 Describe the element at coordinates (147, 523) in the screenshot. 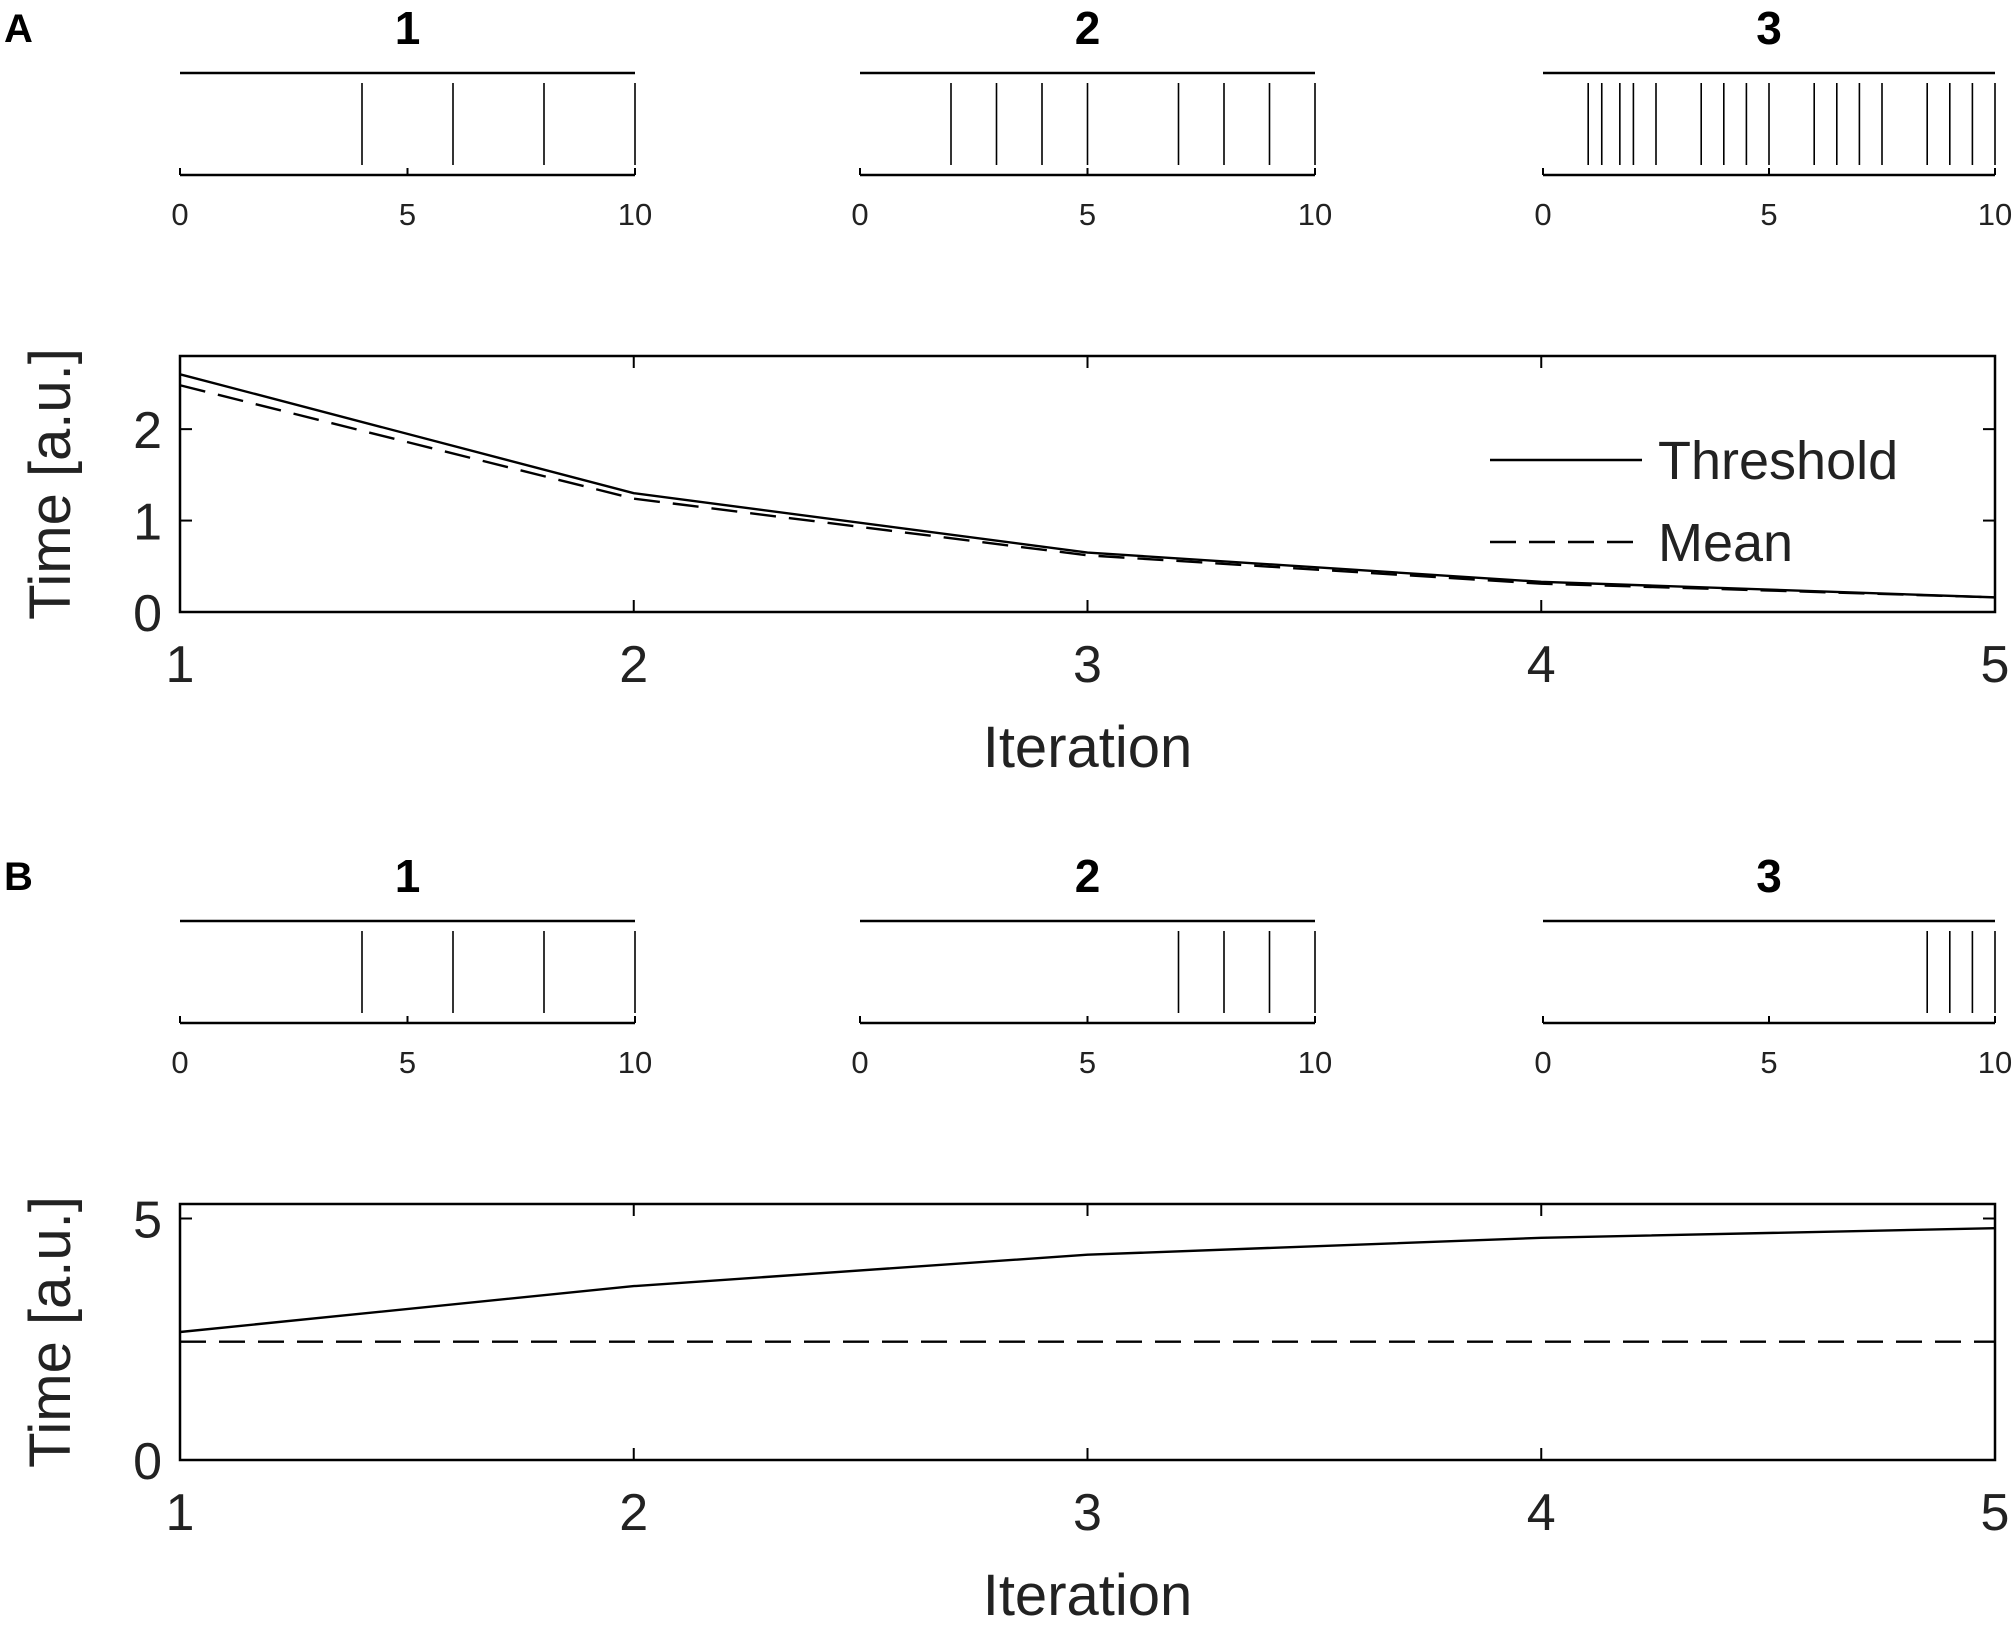

I see `y-tick-label: 1` at that location.